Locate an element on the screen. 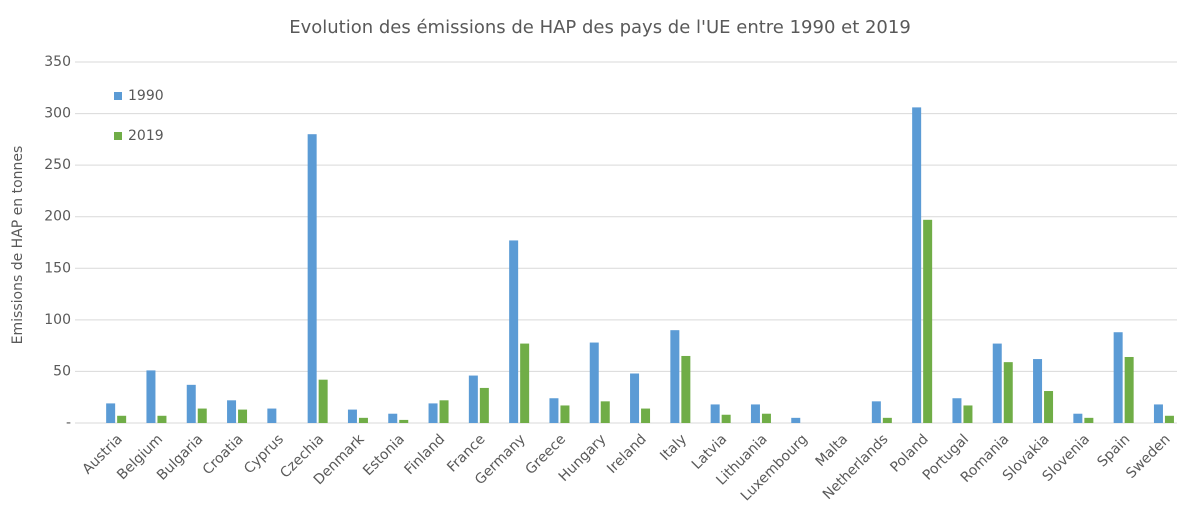 The image size is (1177, 517). y-tick-label: 100 is located at coordinates (57, 320).